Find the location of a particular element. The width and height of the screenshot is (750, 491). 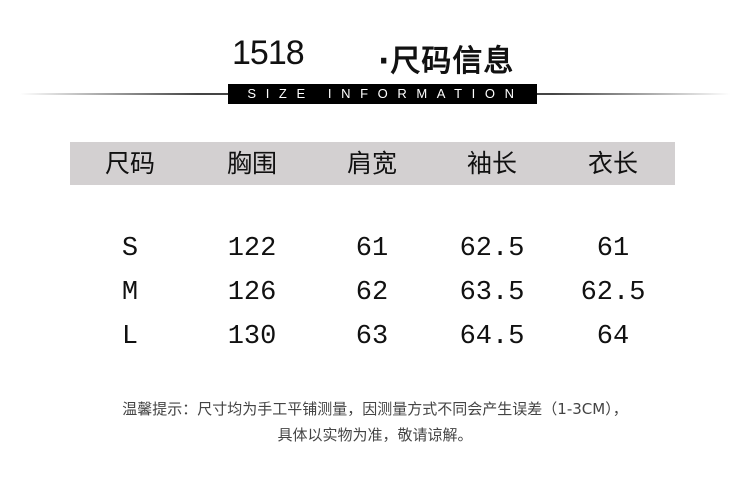

table-row: M 126 62 63.5 62.5 is located at coordinates (375, 296).